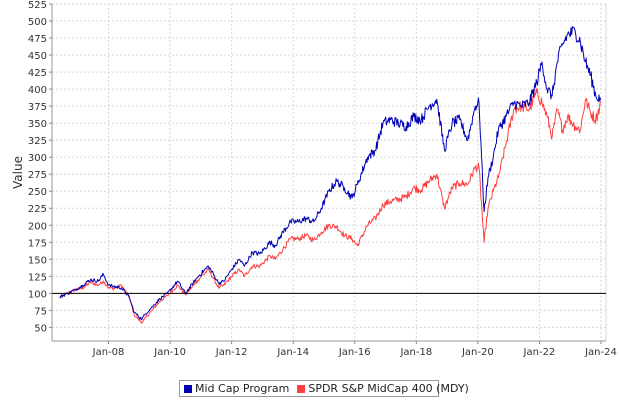 This screenshot has width=621, height=400. What do you see at coordinates (37, 22) in the screenshot?
I see `y-tick-label: 500` at bounding box center [37, 22].